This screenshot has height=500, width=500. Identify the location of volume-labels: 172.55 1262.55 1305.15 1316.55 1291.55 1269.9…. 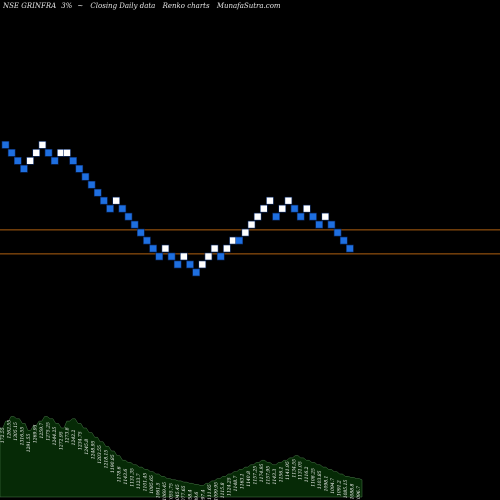
(181, 460).